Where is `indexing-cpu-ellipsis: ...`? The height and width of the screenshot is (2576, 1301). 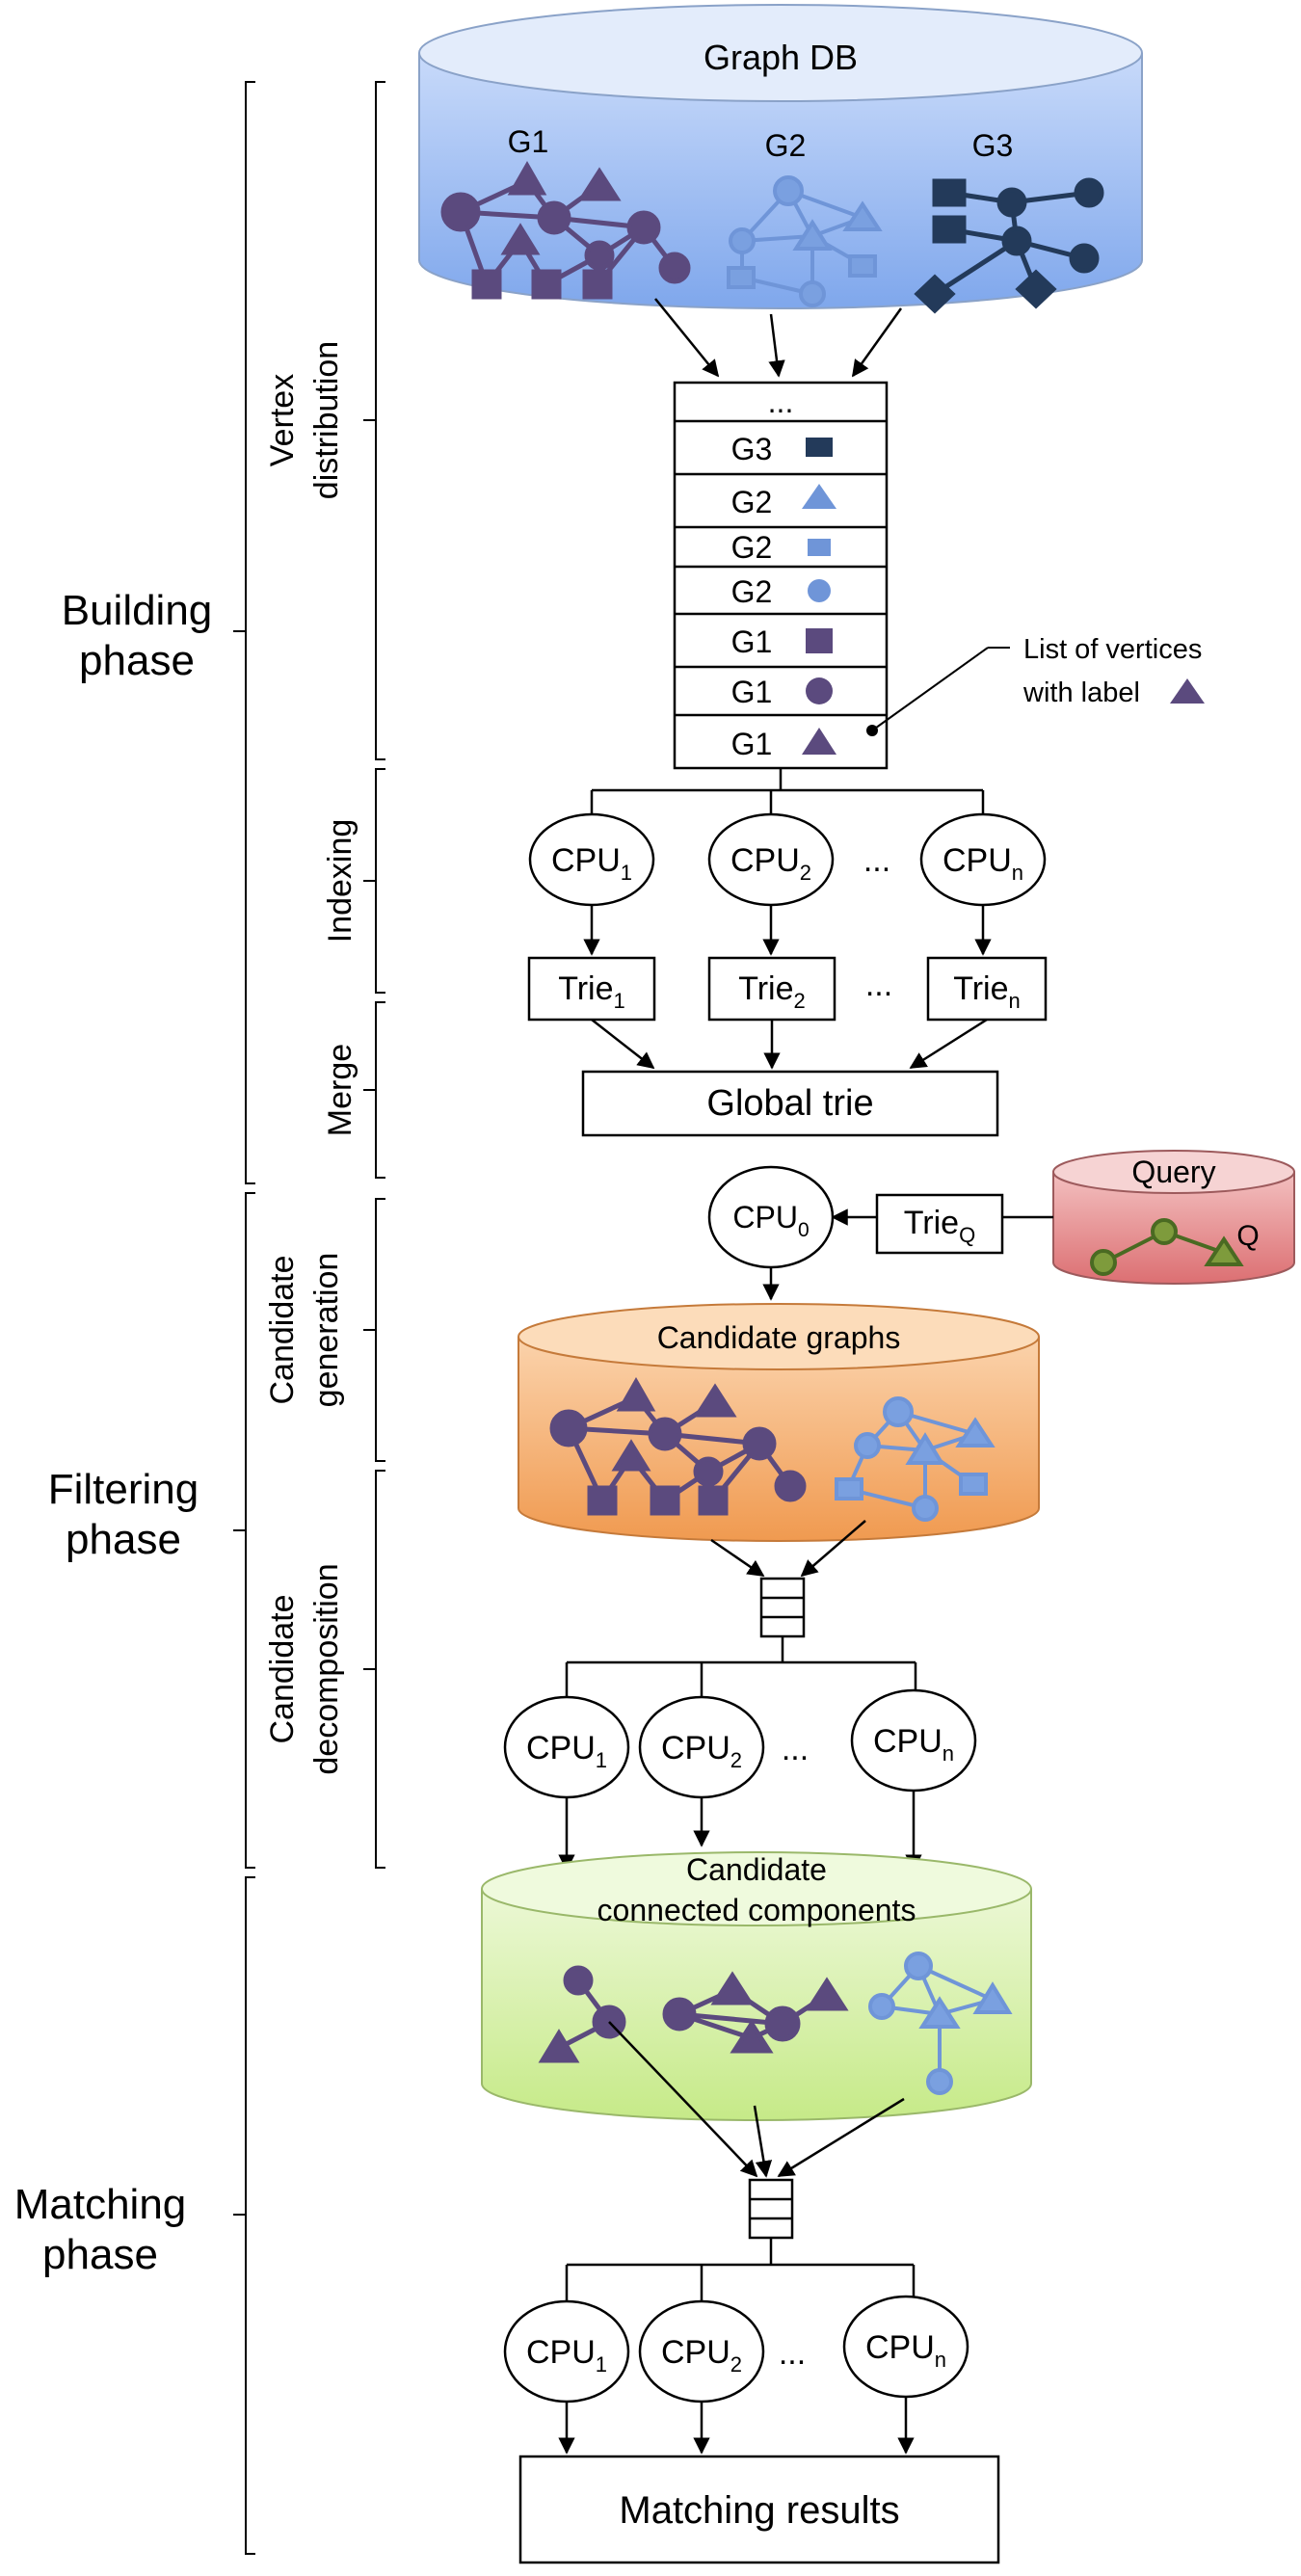 indexing-cpu-ellipsis: ... is located at coordinates (876, 860).